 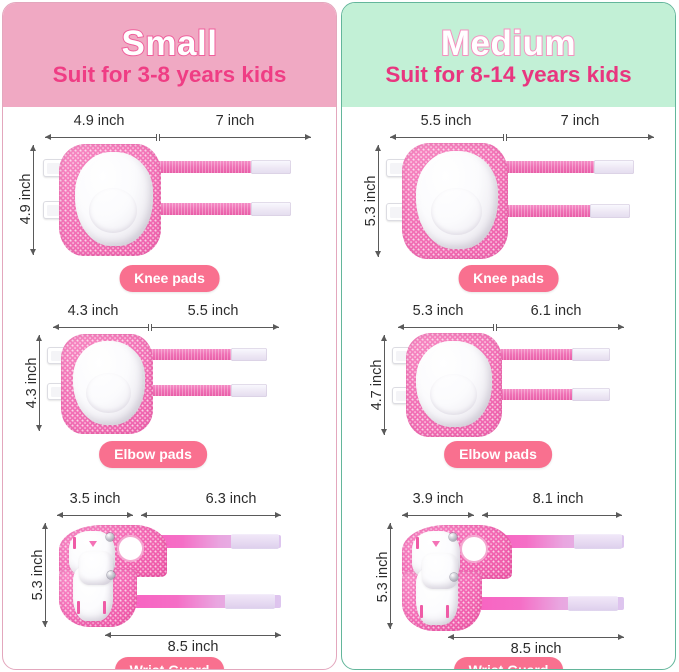 What do you see at coordinates (371, 201) in the screenshot?
I see `dim-knee-height-medium: 5.3 inch` at bounding box center [371, 201].